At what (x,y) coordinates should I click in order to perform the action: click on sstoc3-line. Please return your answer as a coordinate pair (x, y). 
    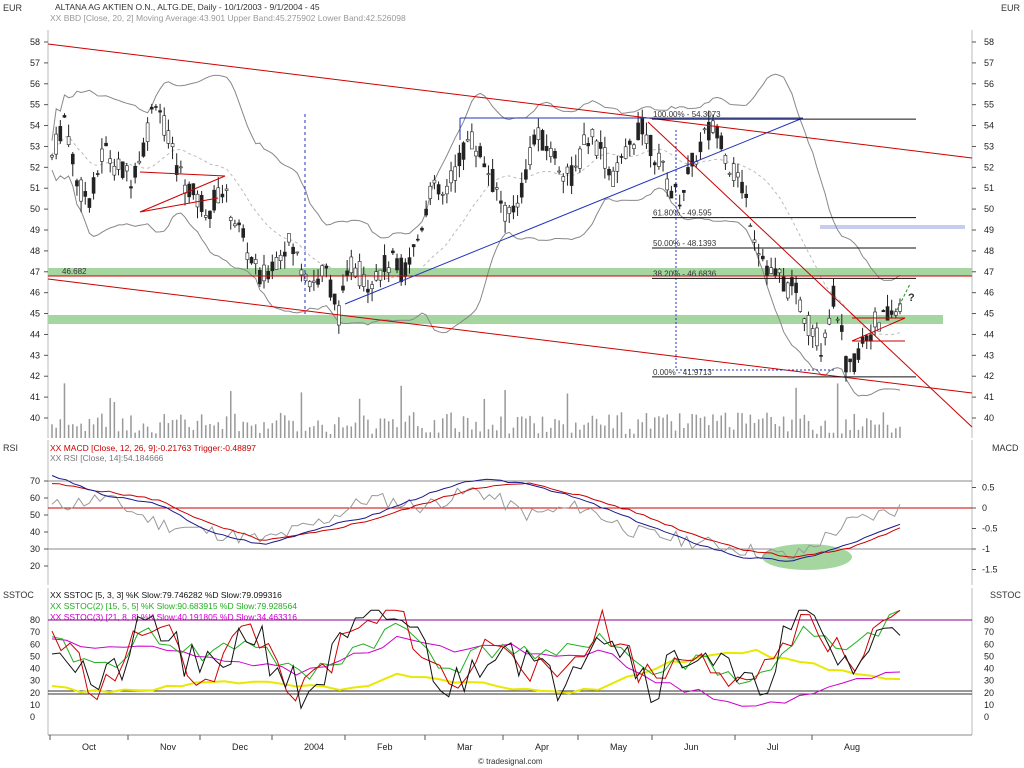
    Looking at the image, I should click on (476, 671).